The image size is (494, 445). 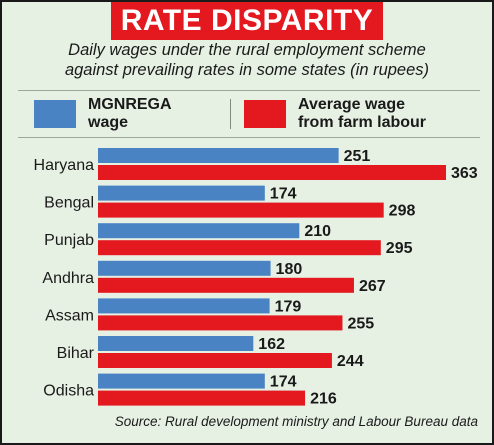 What do you see at coordinates (362, 122) in the screenshot?
I see `legend-label-farm-line-2: from farm labour` at bounding box center [362, 122].